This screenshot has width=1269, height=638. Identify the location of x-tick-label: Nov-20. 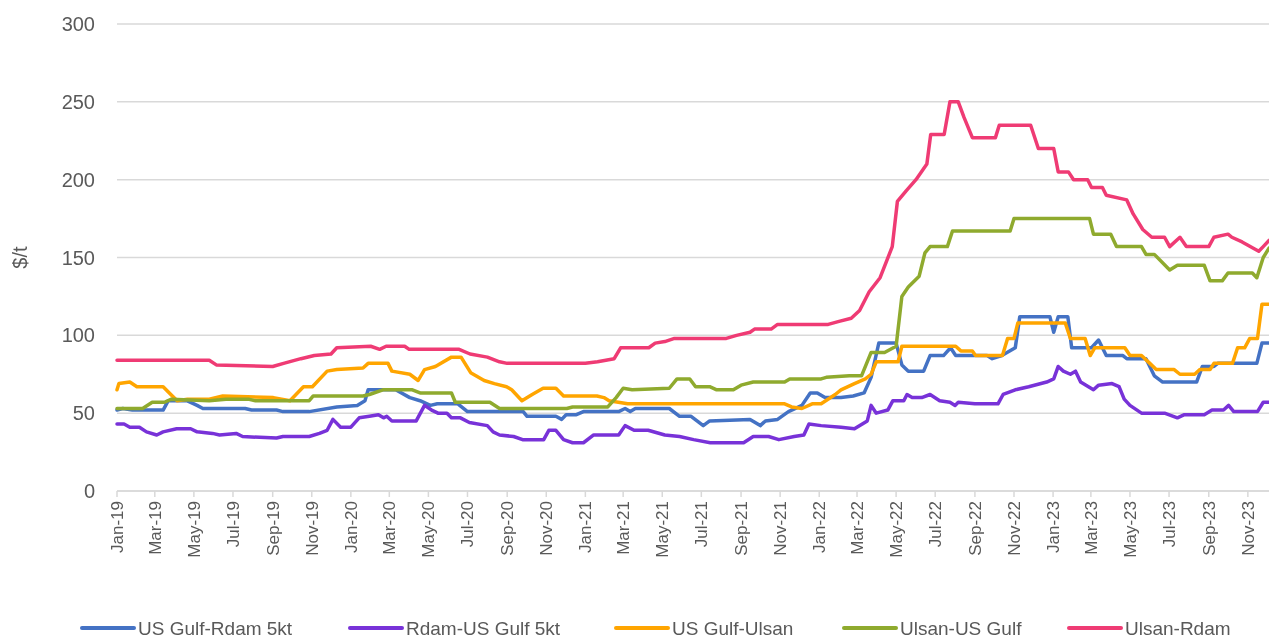
(547, 528).